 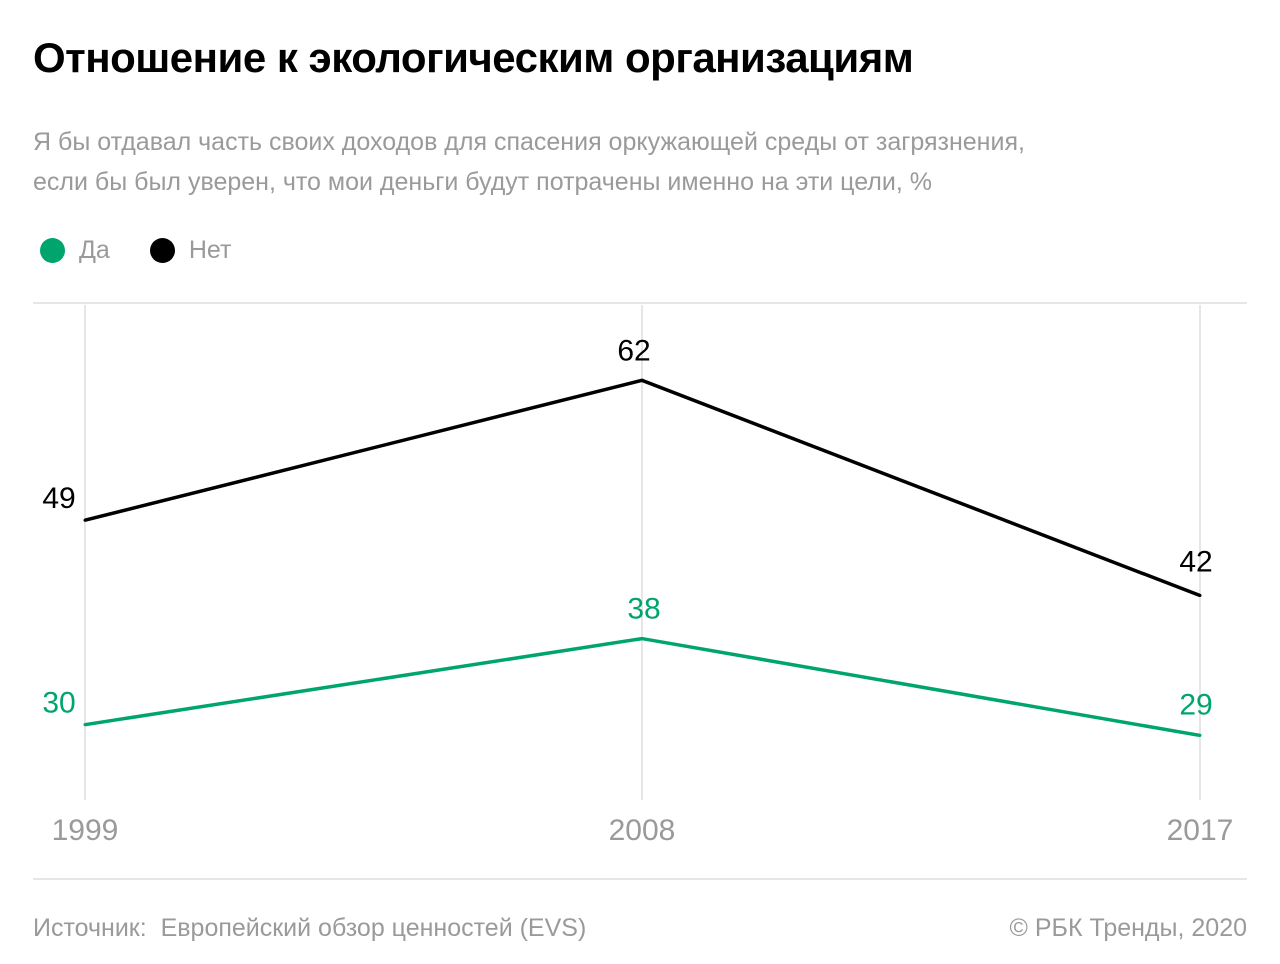 I want to click on data-label: 62, so click(x=633, y=350).